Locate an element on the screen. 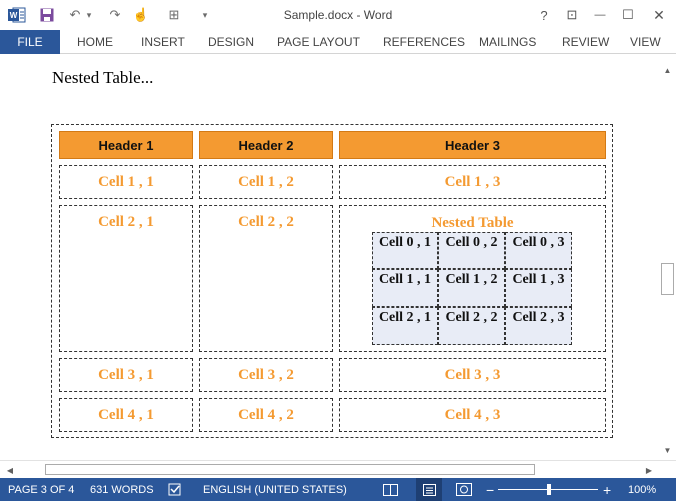  web-layout-button is located at coordinates (464, 489).